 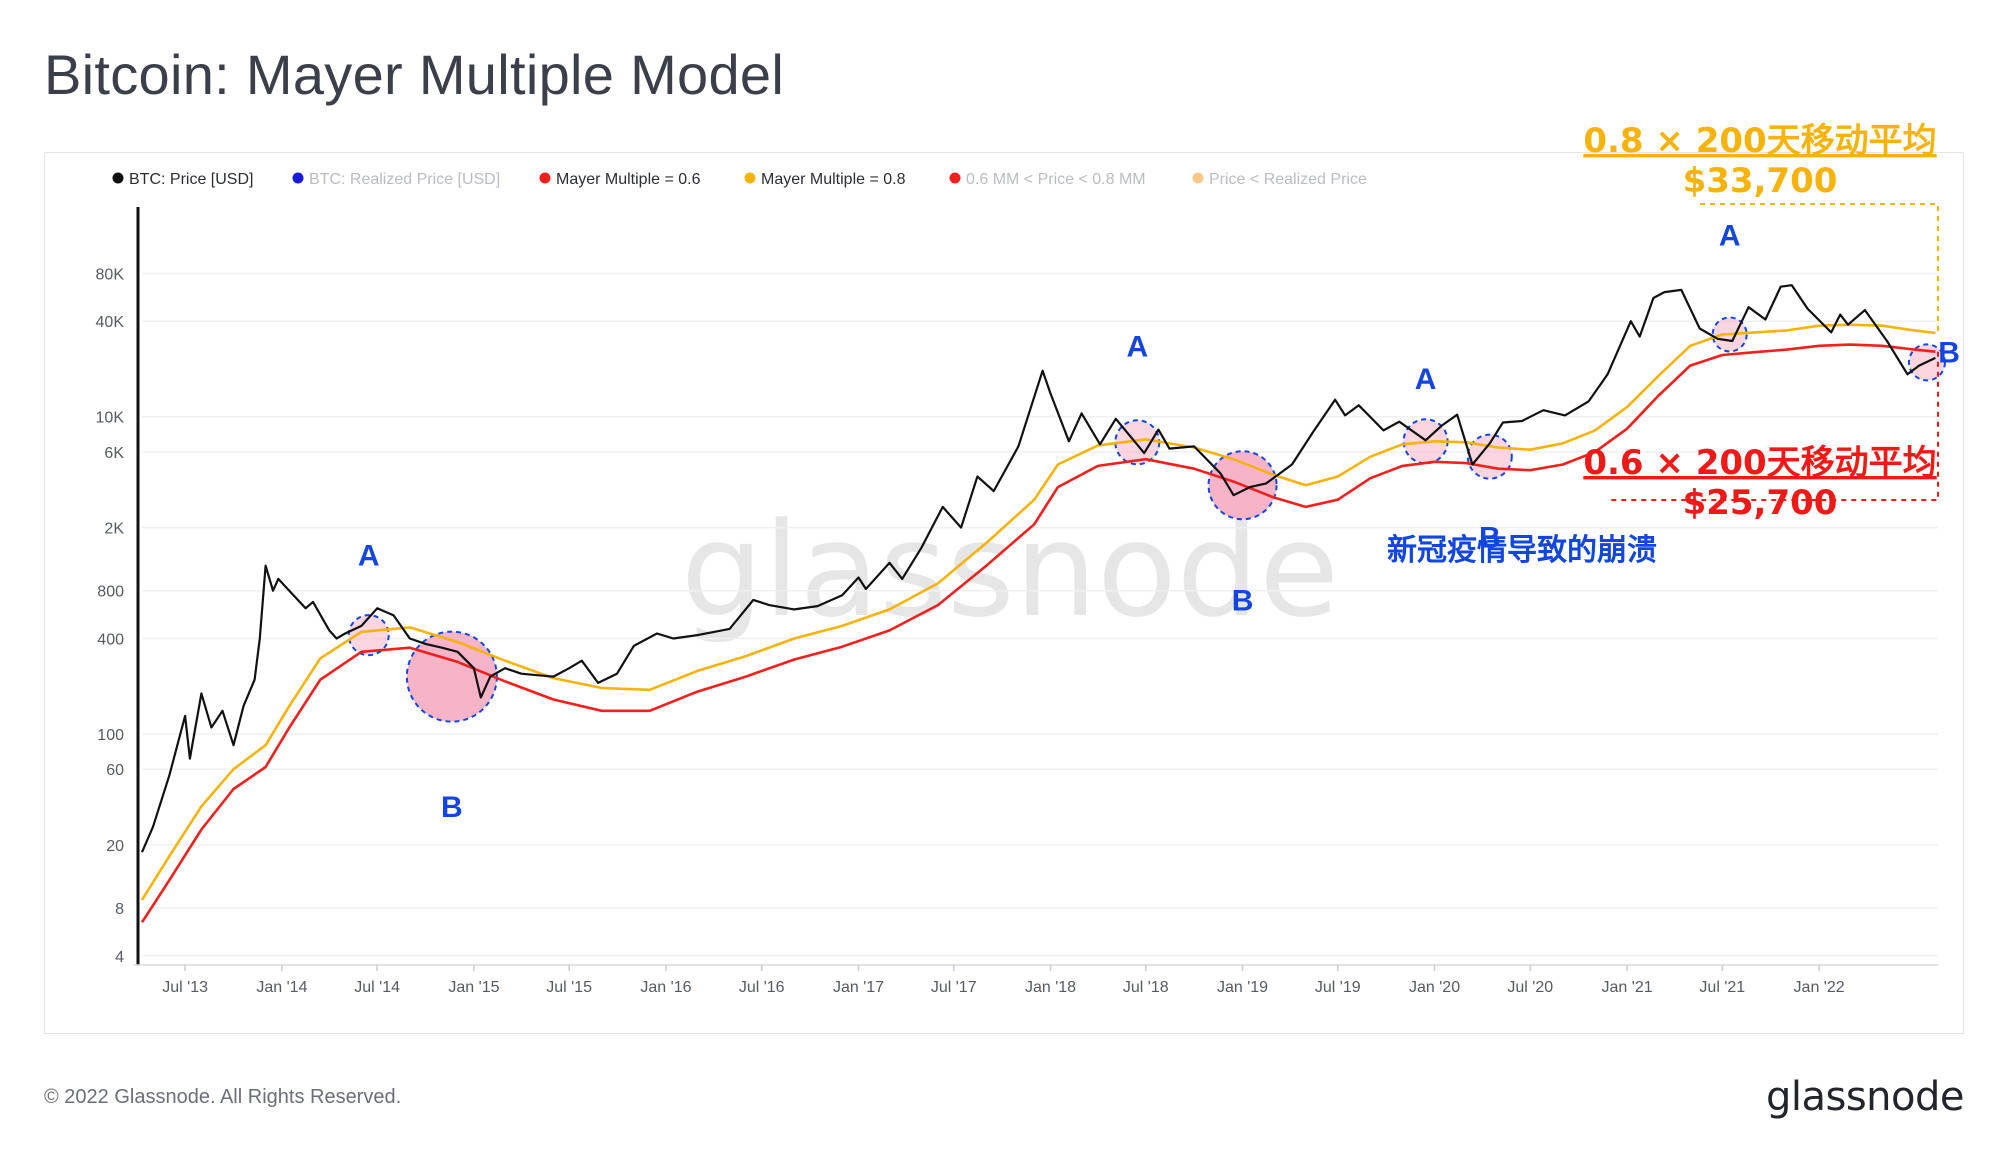 I want to click on callout-08-value: $33,700, so click(x=1760, y=181).